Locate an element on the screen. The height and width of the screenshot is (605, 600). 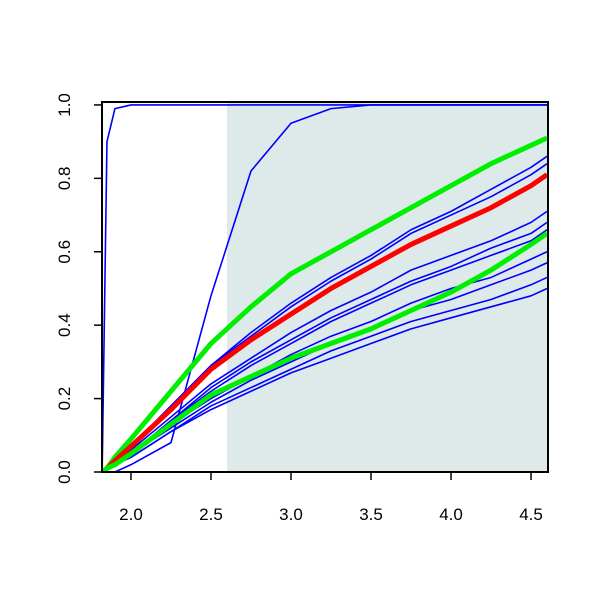
y-tick-label: 0.6 is located at coordinates (64, 252).